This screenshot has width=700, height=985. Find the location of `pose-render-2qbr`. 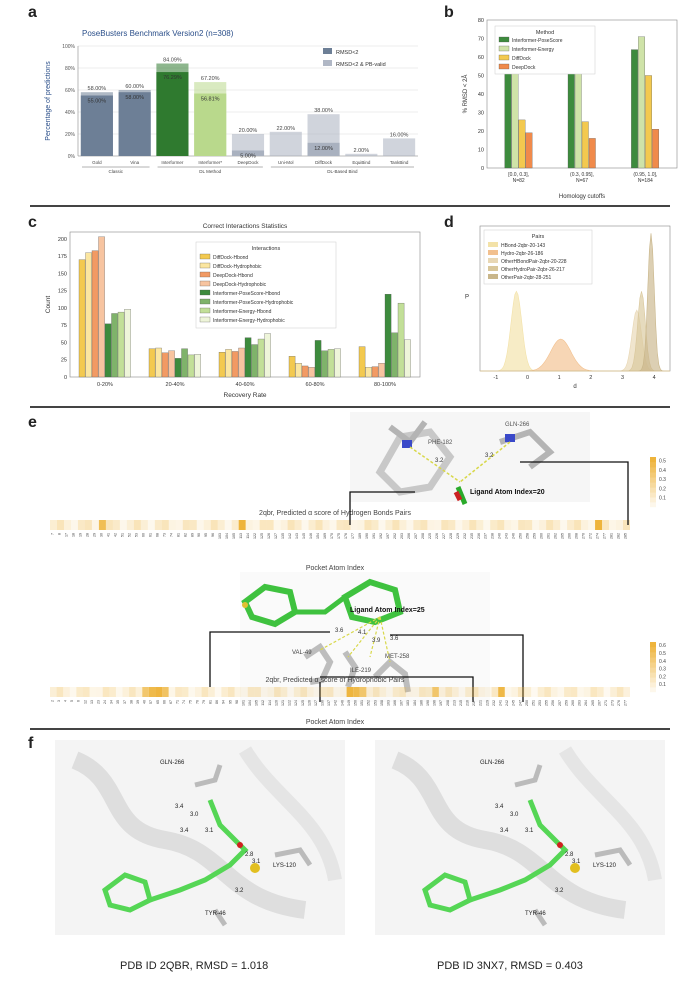

pose-render-2qbr is located at coordinates (200, 837).